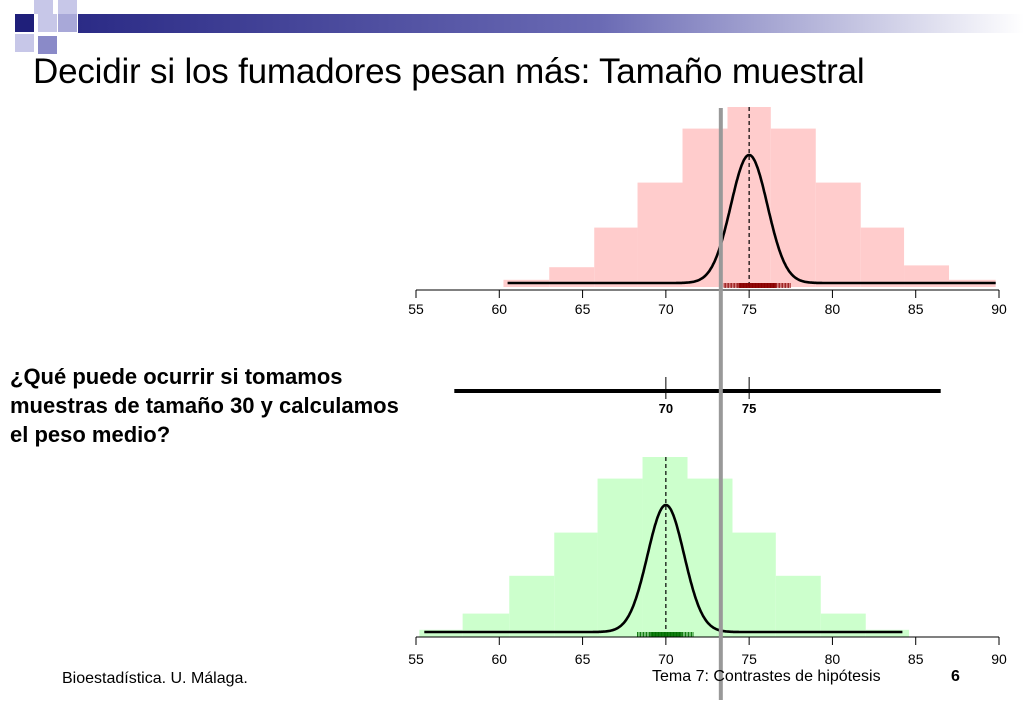 This screenshot has height=709, width=1024. I want to click on sample-mean-tick-label: 75, so click(749, 408).